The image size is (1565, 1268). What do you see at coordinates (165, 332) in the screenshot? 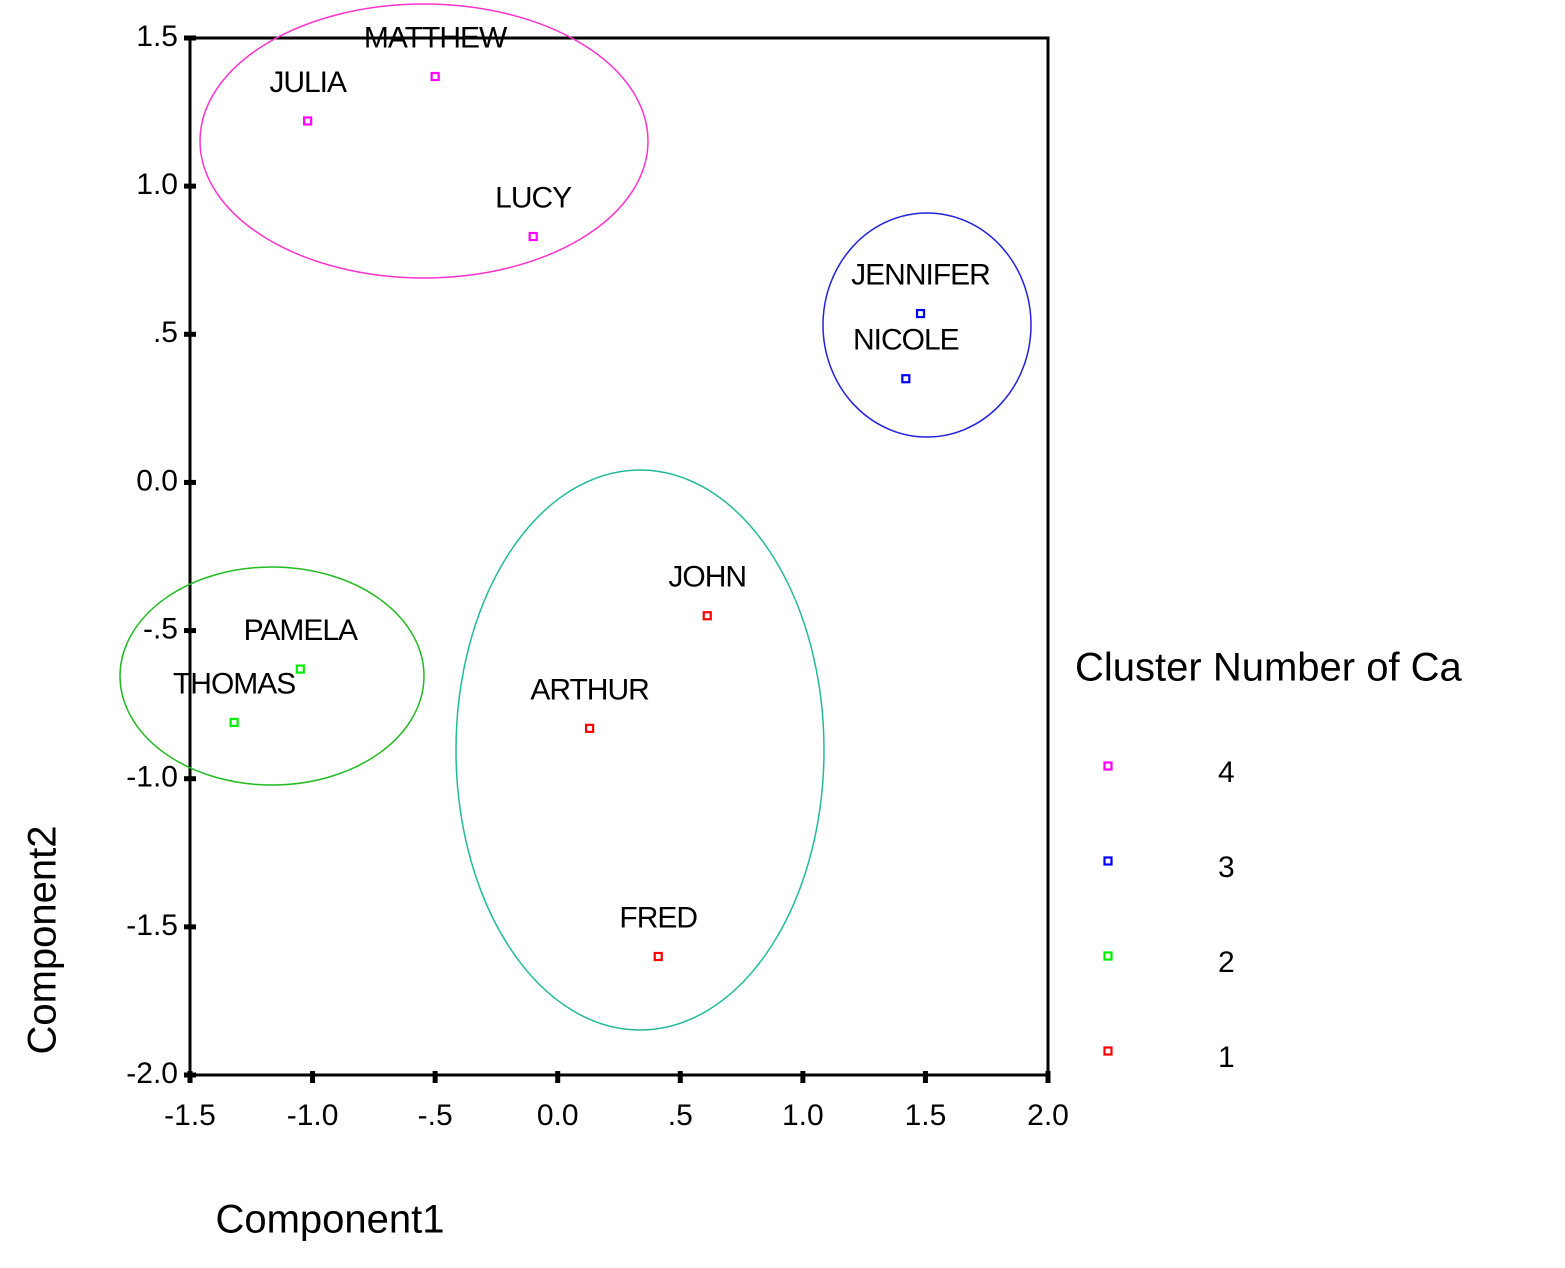
I see `y-tick-label: .5` at bounding box center [165, 332].